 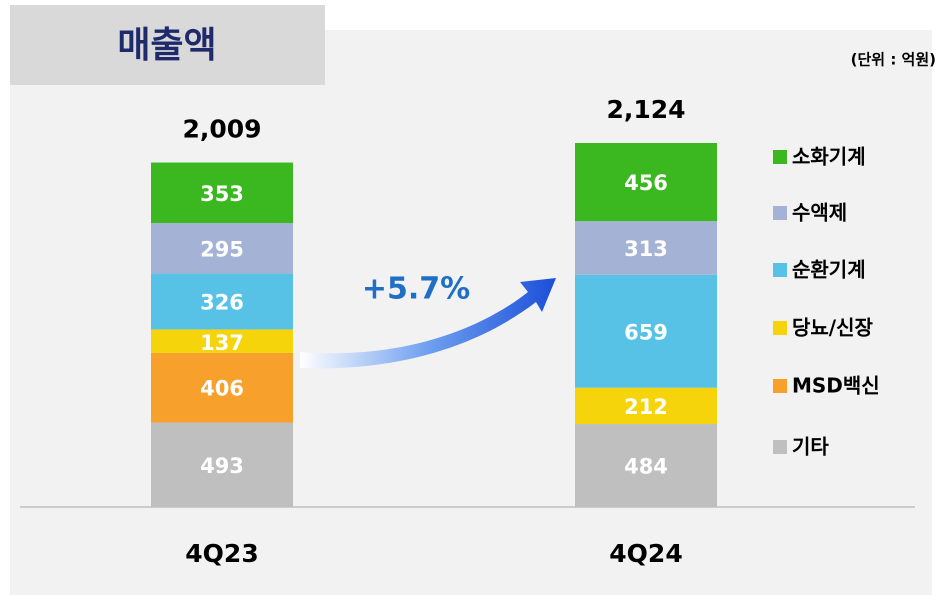 I want to click on growth-arrow, so click(x=428, y=323).